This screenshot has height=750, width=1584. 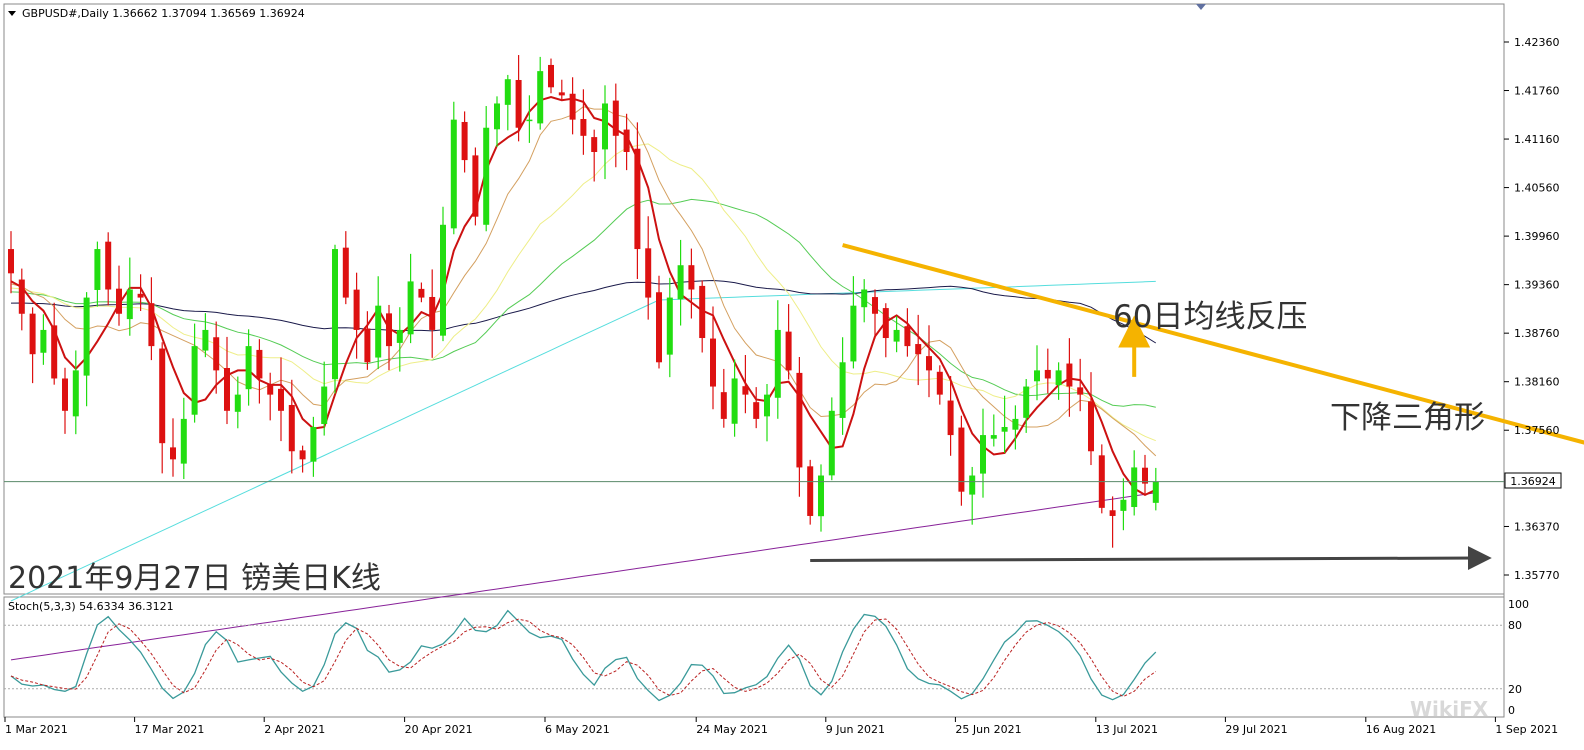 What do you see at coordinates (1537, 236) in the screenshot?
I see `y-tick-label: 1.39960` at bounding box center [1537, 236].